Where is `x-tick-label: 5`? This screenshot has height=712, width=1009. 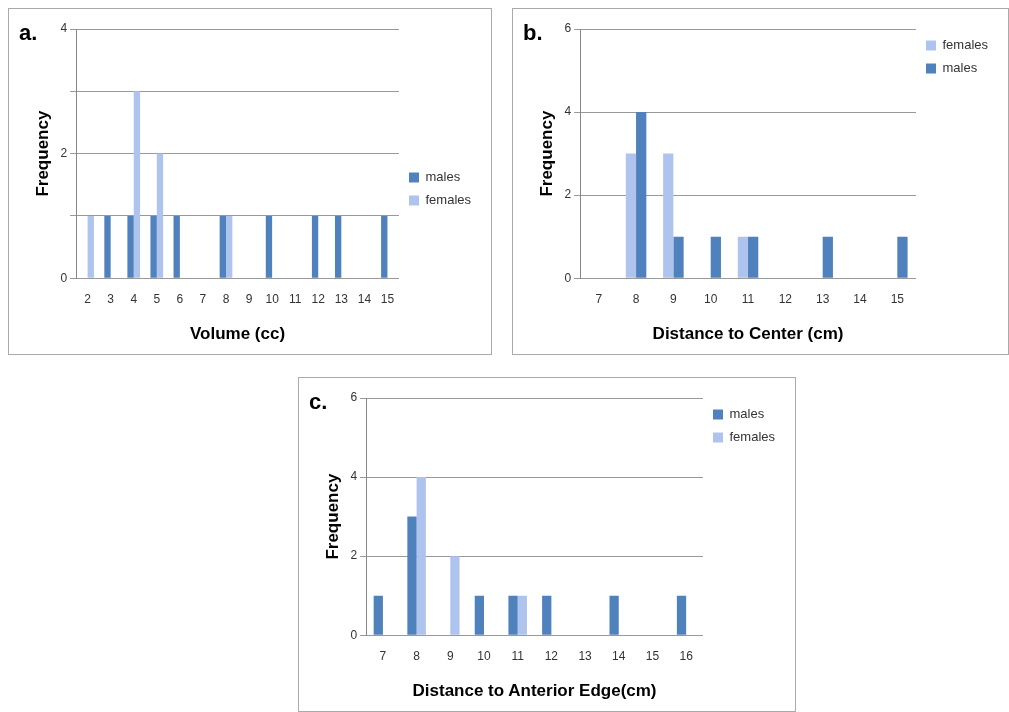
x-tick-label: 5 is located at coordinates (157, 298).